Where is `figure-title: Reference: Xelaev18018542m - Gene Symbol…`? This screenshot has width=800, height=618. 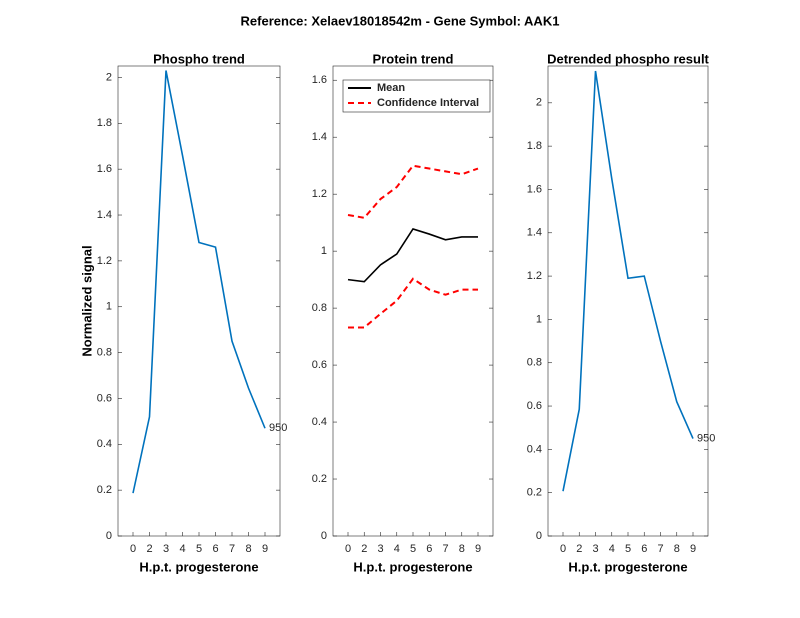
figure-title: Reference: Xelaev18018542m - Gene Symbol… is located at coordinates (400, 20).